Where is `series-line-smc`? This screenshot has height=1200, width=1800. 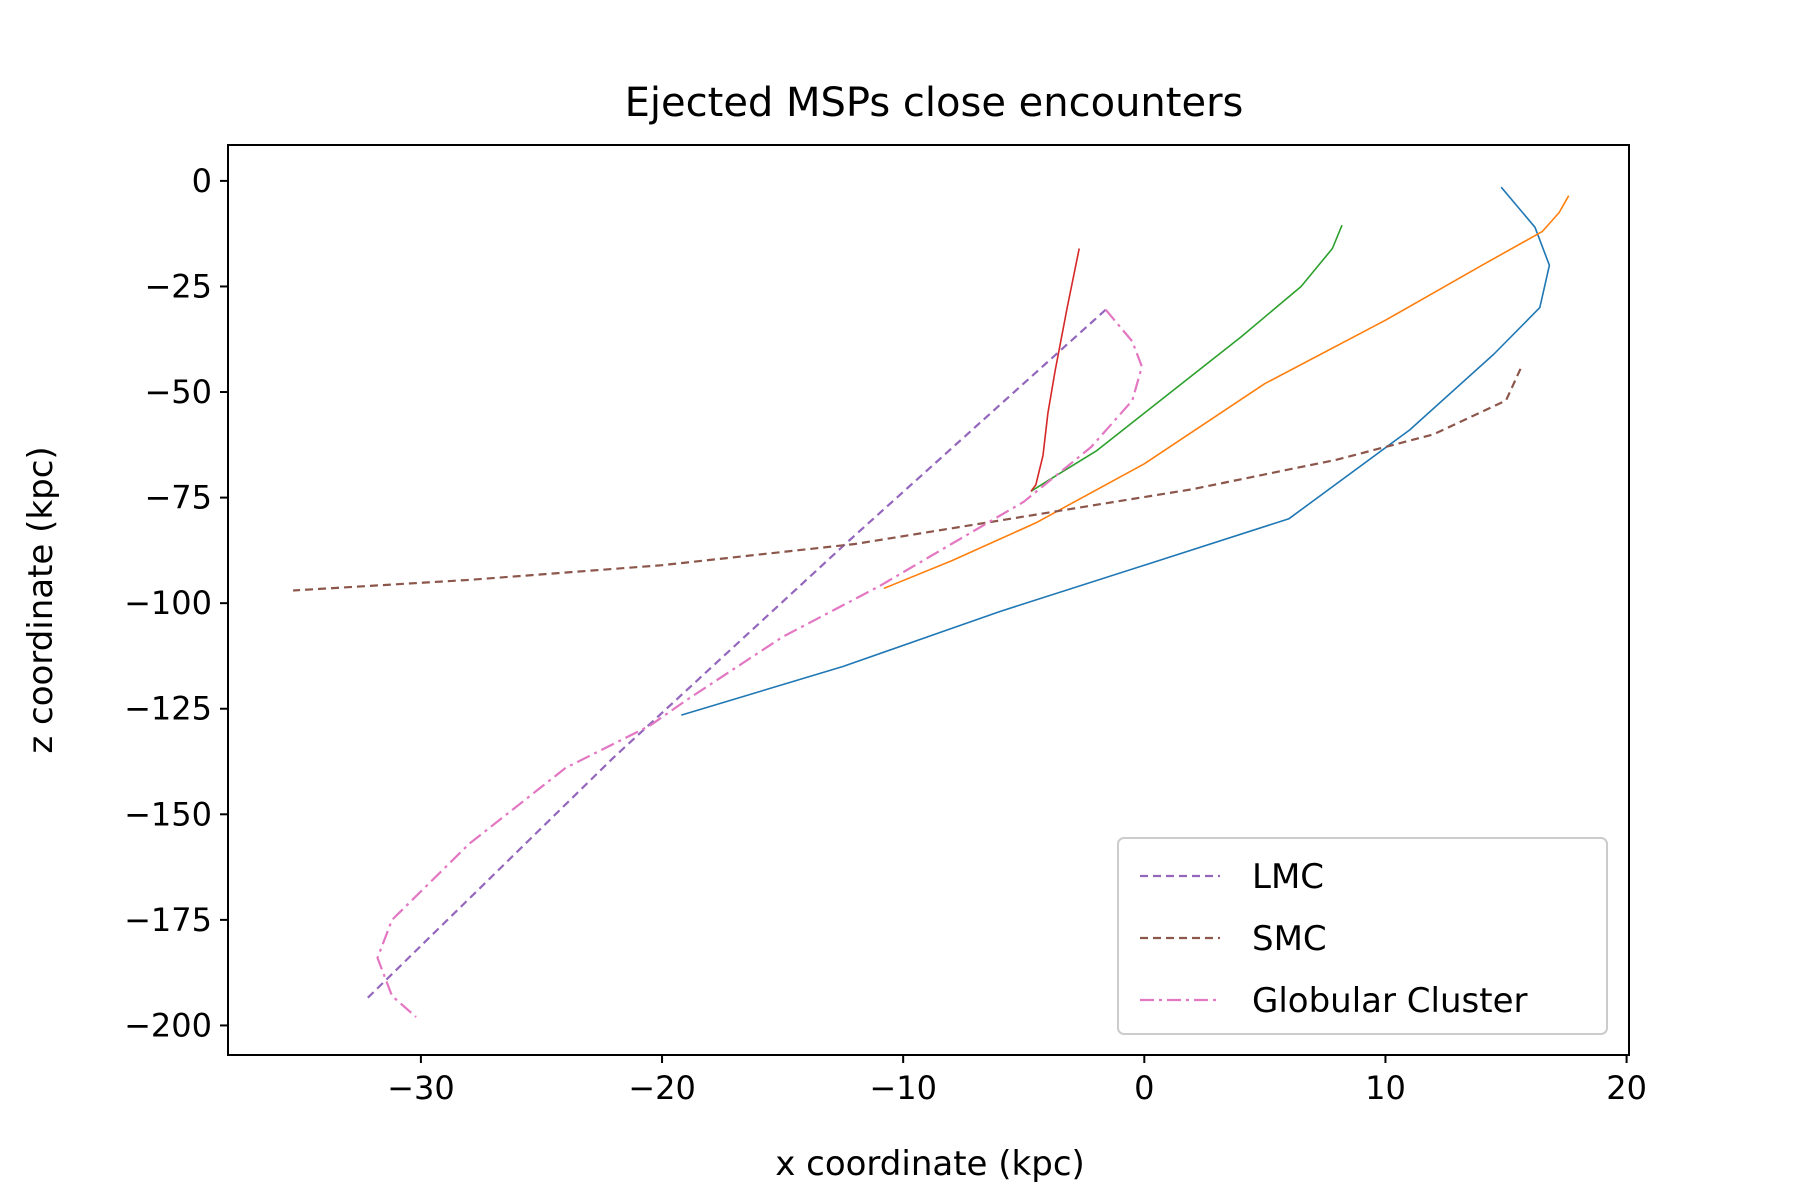 series-line-smc is located at coordinates (907, 480).